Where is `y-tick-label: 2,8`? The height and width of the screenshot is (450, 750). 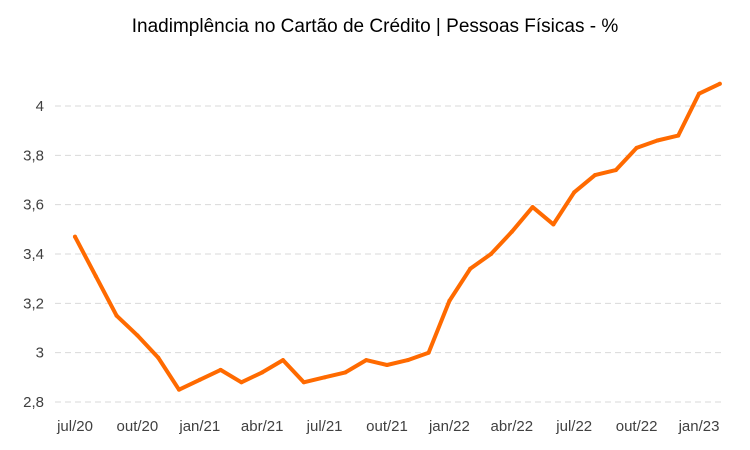 y-tick-label: 2,8 is located at coordinates (33, 402).